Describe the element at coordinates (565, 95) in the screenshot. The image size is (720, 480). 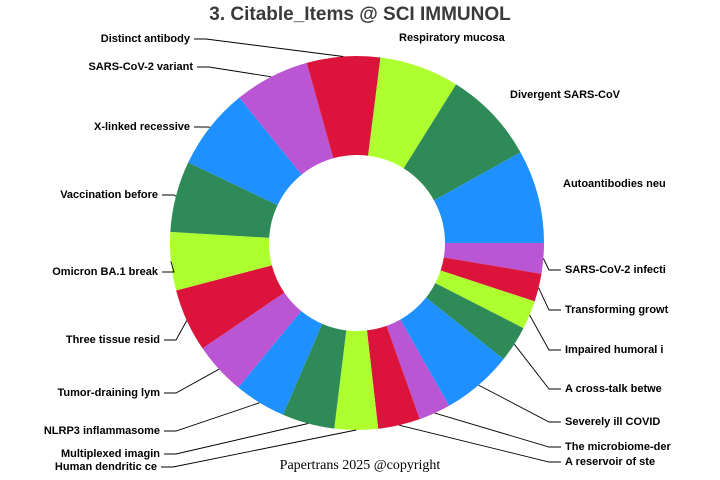
I see `slice-label-2: Divergent SARS-CoV` at that location.